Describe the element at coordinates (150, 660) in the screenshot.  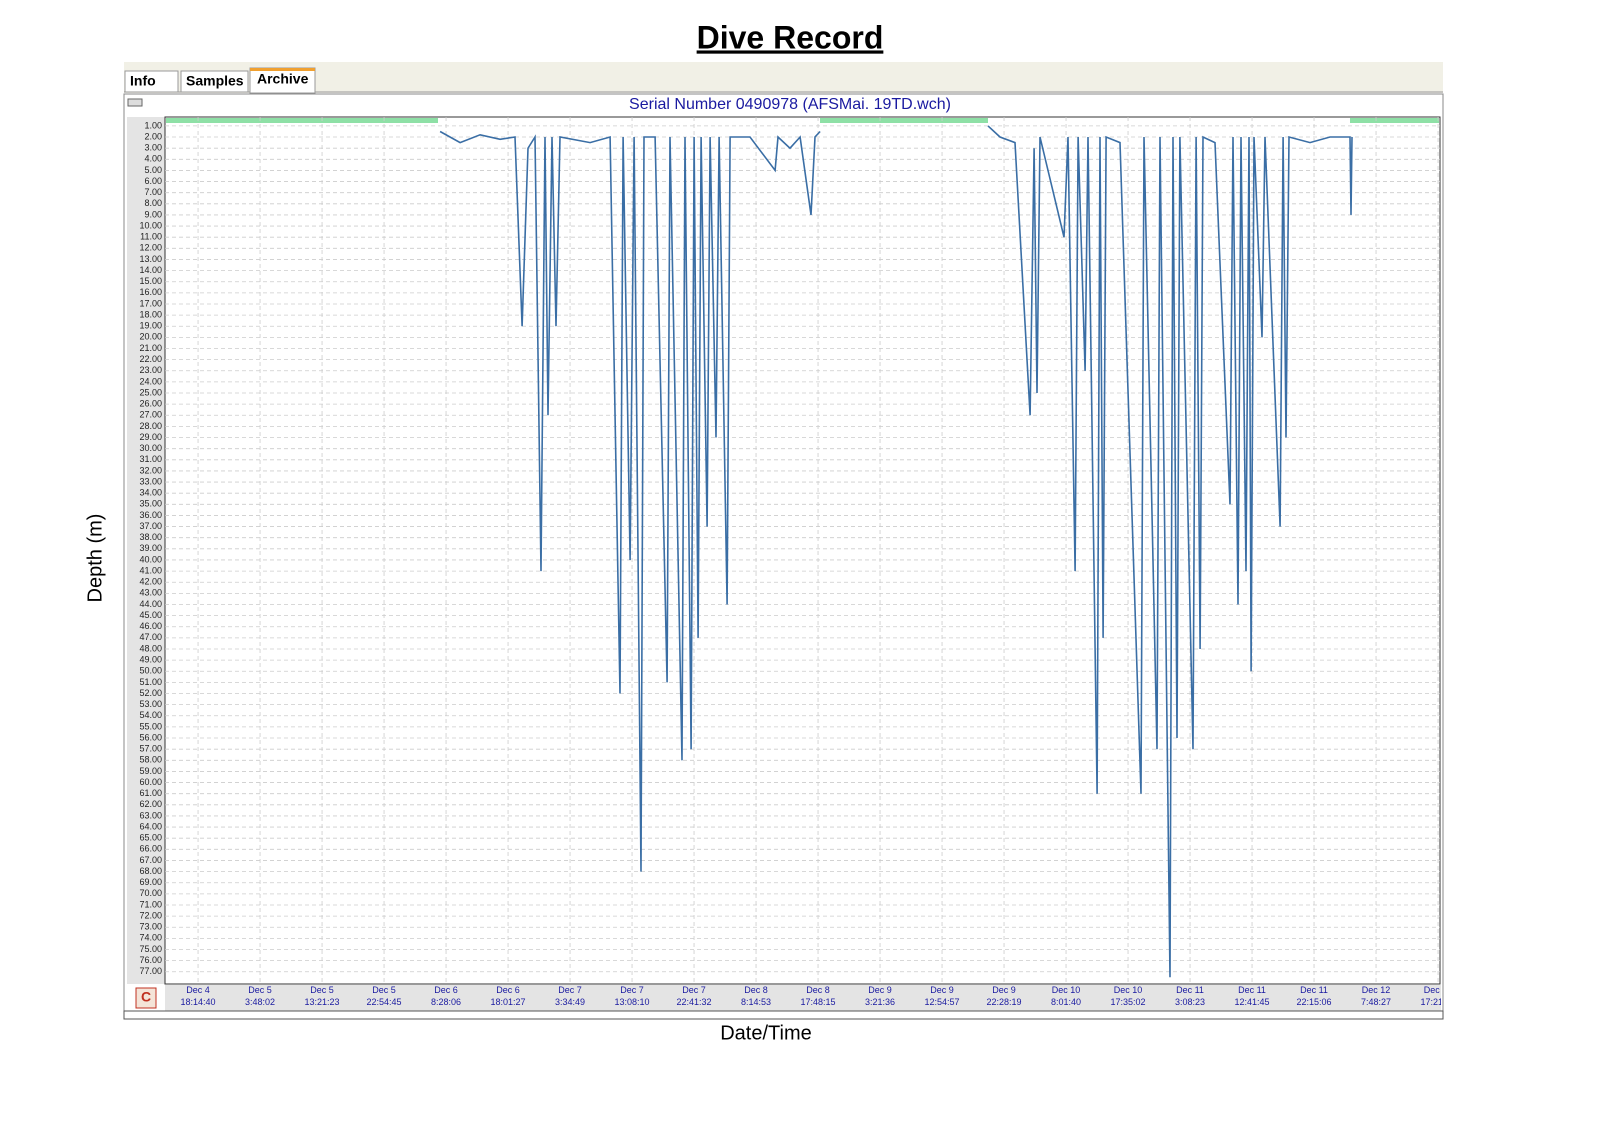
I see `y-tick-label: 49.00` at that location.